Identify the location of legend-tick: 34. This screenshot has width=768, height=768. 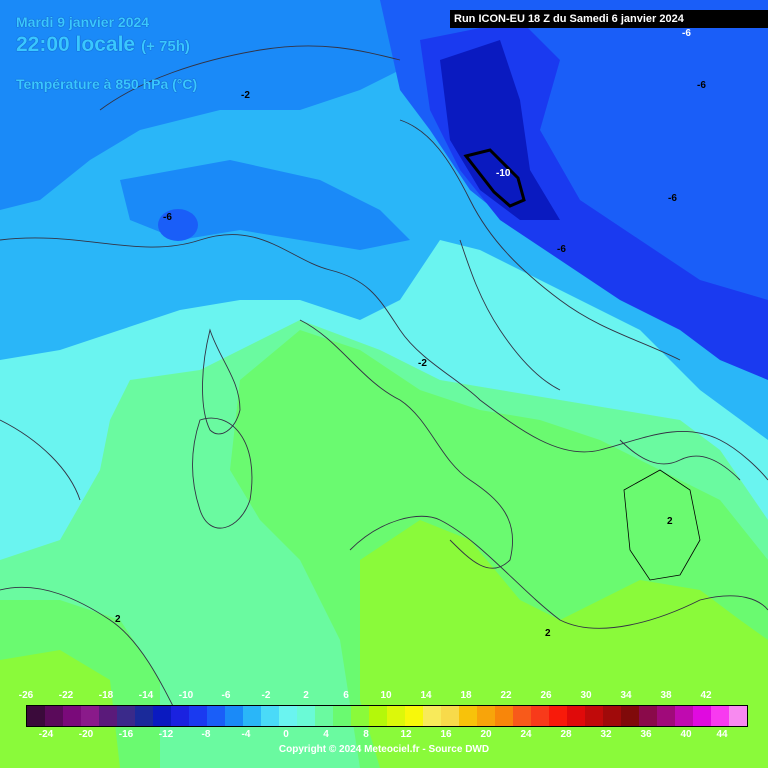
(626, 695).